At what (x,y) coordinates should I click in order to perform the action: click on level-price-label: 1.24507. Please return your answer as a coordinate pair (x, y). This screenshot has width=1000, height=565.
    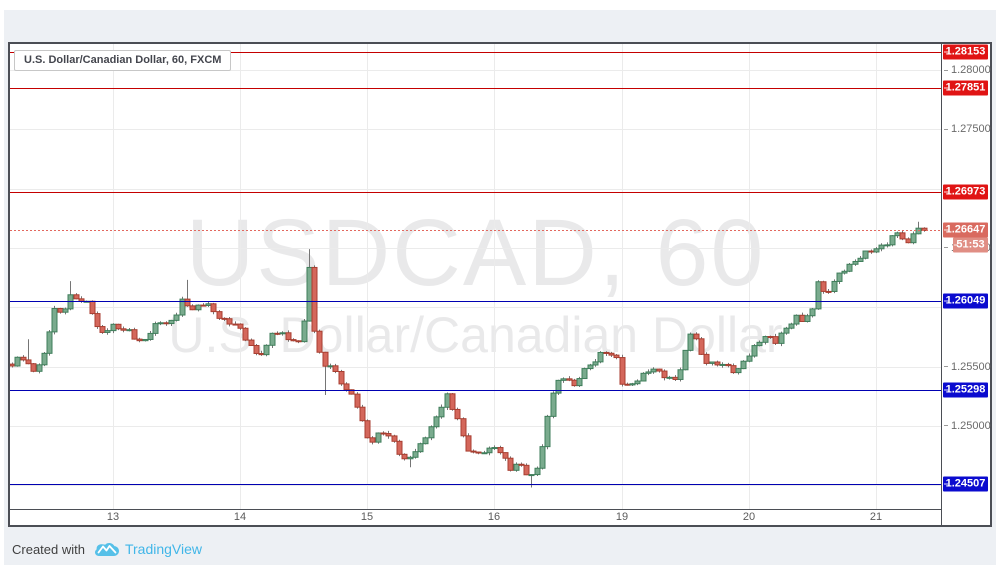
    Looking at the image, I should click on (965, 484).